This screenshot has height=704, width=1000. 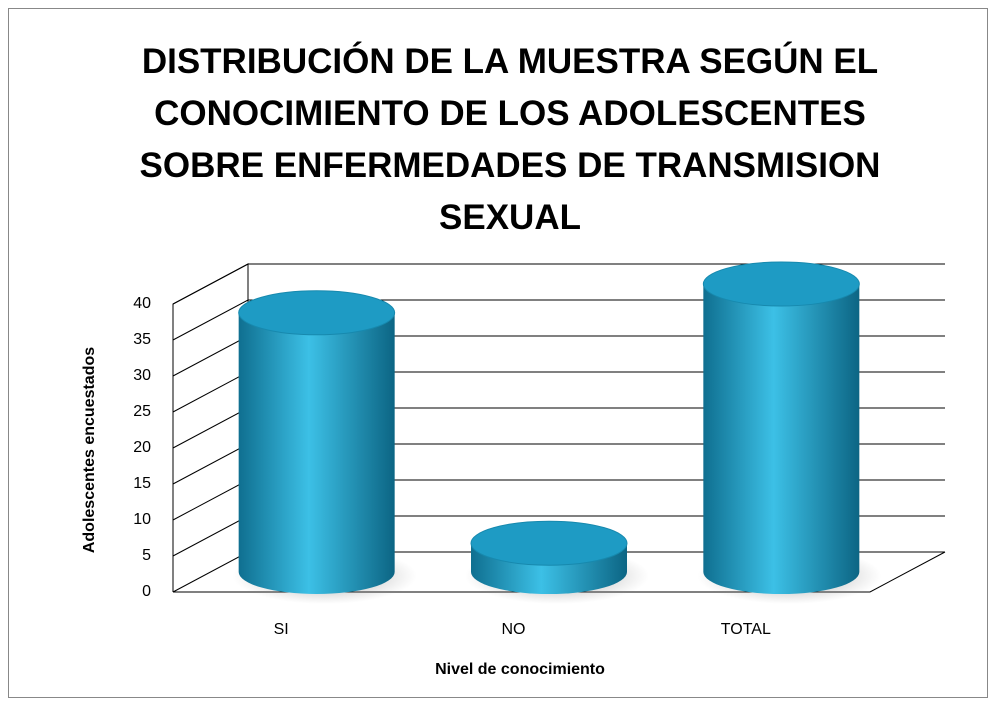 What do you see at coordinates (142, 411) in the screenshot?
I see `y-tick-label: 25` at bounding box center [142, 411].